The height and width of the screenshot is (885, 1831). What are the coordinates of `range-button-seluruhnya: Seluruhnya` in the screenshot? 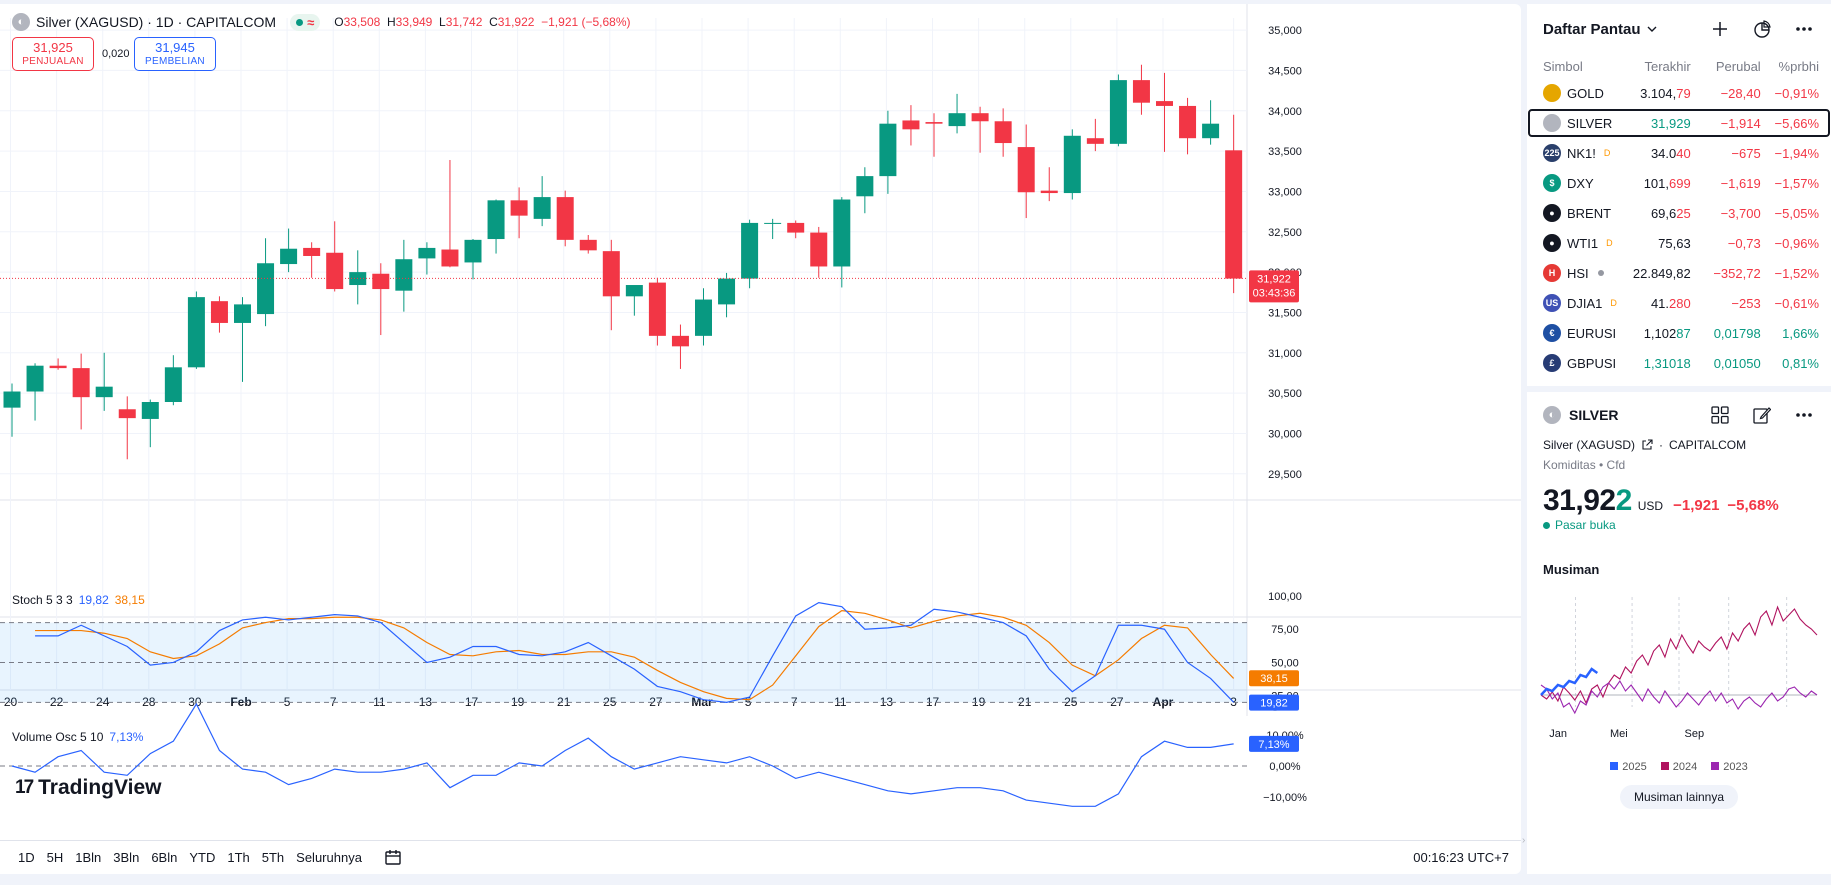 It's located at (329, 857).